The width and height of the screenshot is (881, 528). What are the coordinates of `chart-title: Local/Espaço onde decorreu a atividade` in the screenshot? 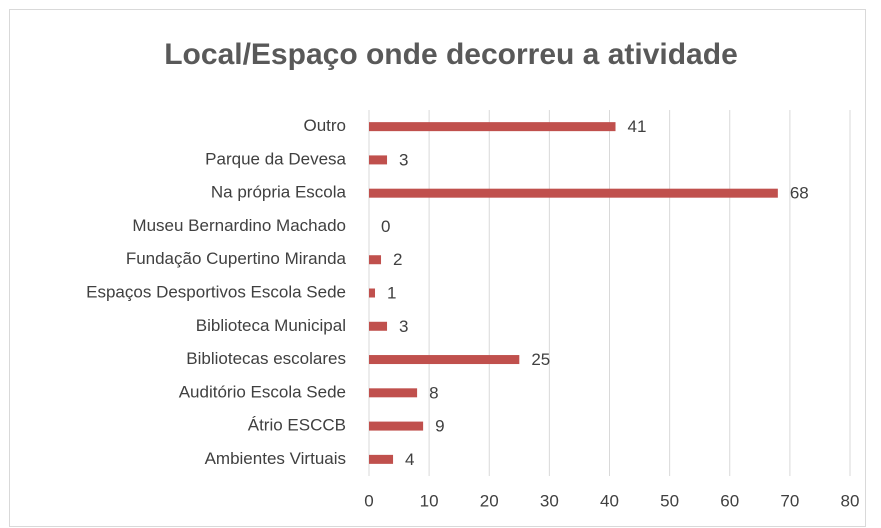 It's located at (451, 54).